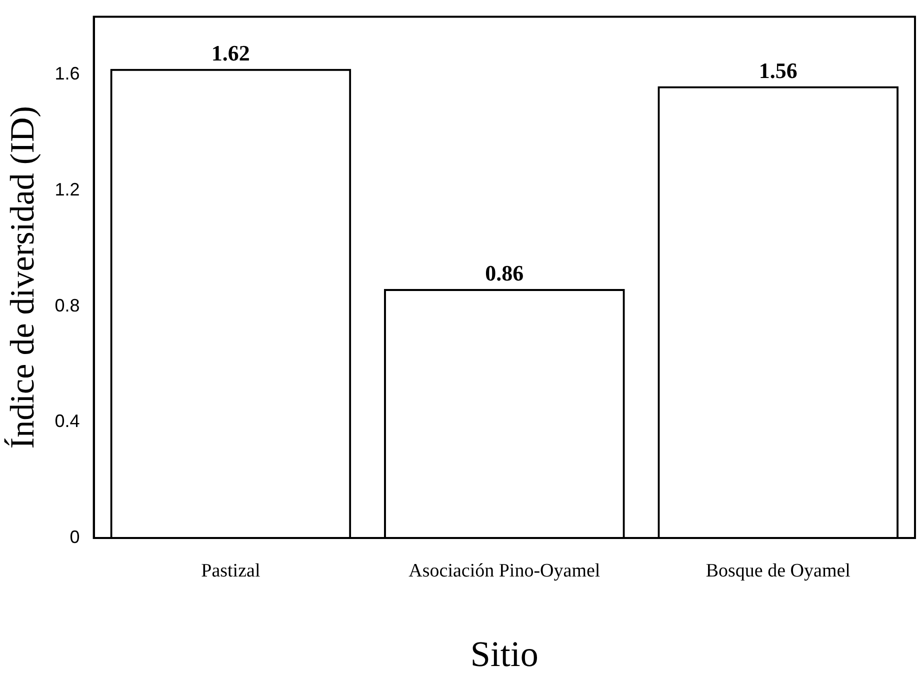 This screenshot has height=692, width=917. I want to click on y-tick-label: 0.8, so click(67, 305).